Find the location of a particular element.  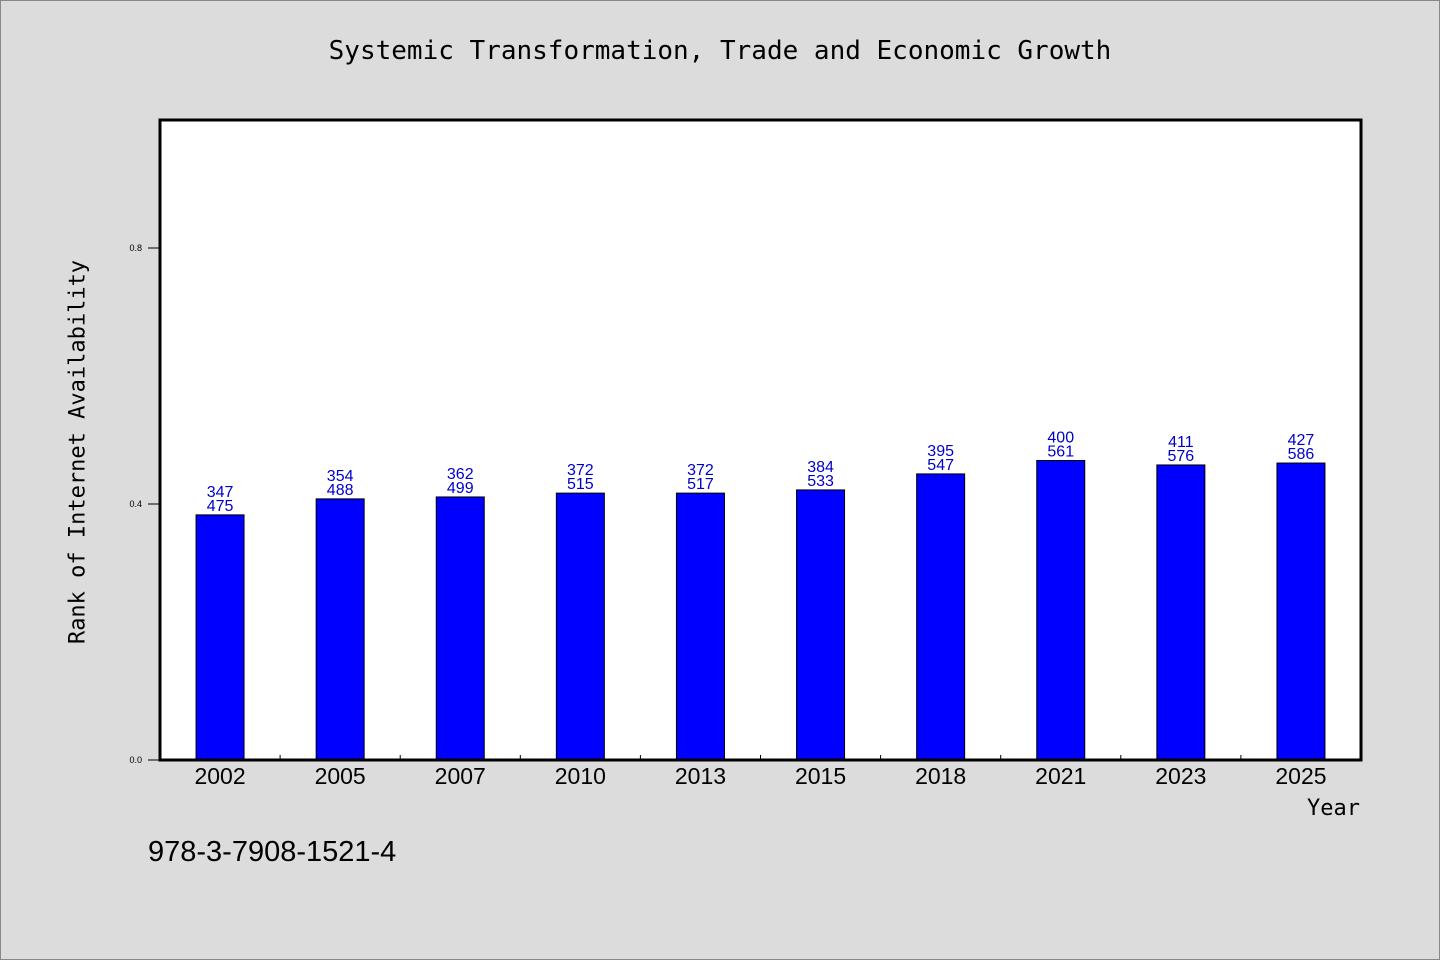

x-tick-label-2013: 2013 is located at coordinates (700, 776).